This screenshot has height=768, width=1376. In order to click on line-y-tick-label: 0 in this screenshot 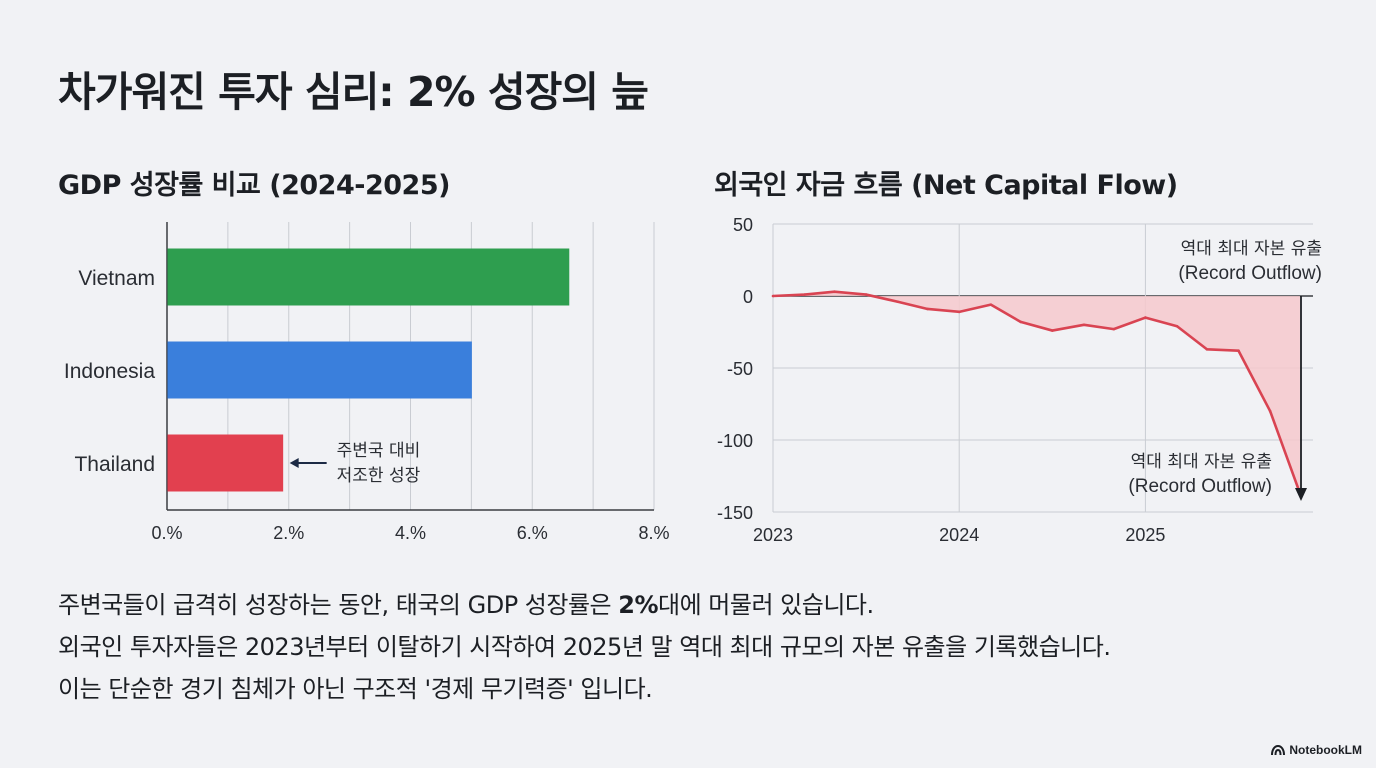, I will do `click(748, 297)`.